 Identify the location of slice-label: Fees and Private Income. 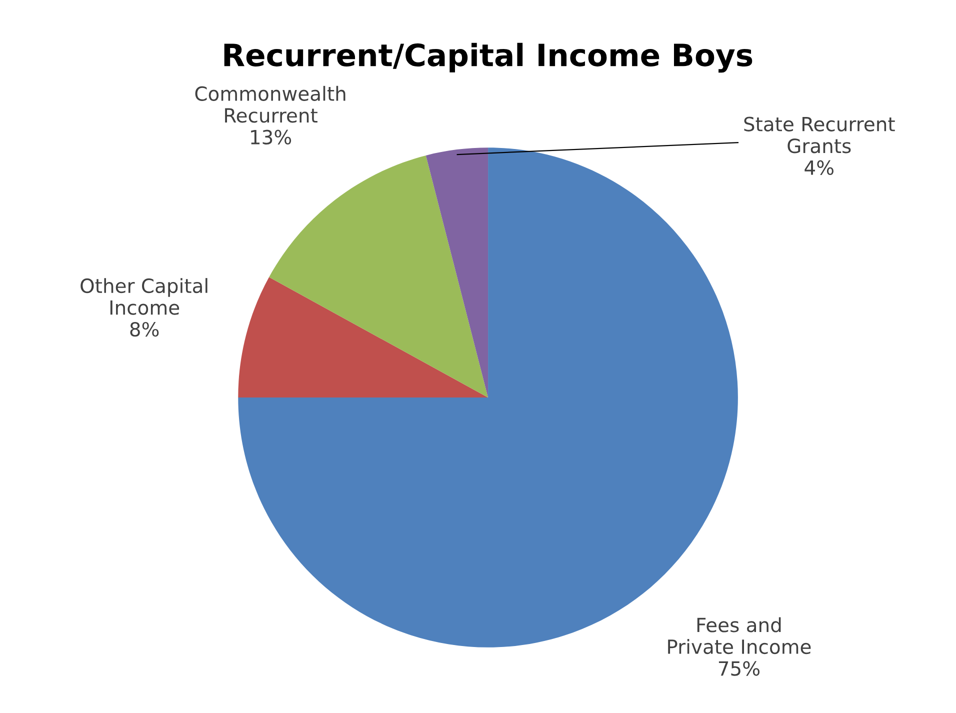
(739, 635).